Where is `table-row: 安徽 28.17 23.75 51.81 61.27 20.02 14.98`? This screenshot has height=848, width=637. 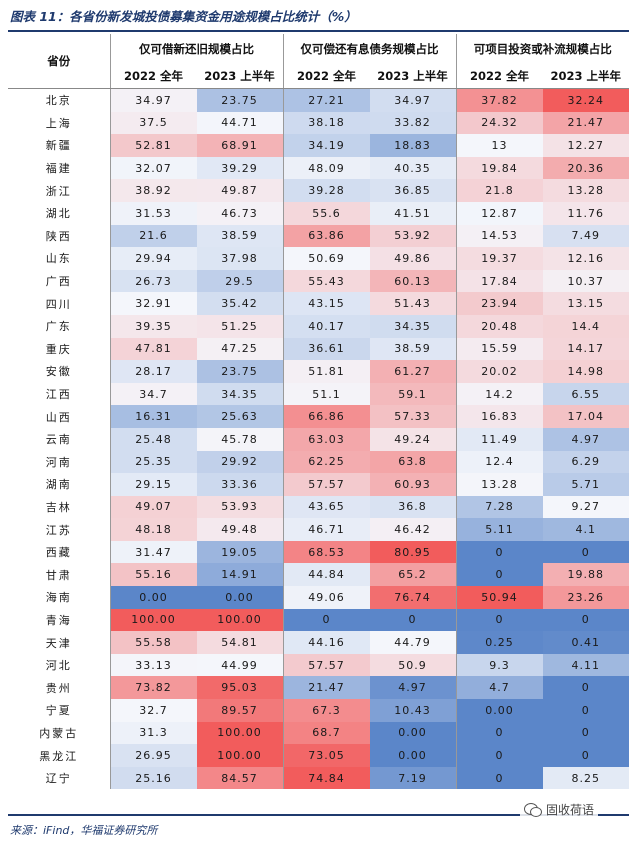
table-row: 安徽 28.17 23.75 51.81 61.27 20.02 14.98 is located at coordinates (318, 371).